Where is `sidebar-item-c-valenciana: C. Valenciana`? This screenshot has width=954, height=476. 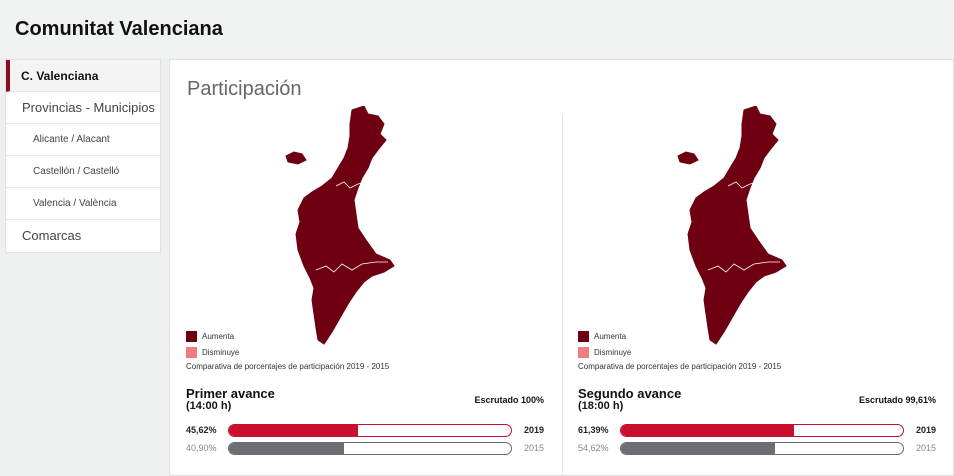 sidebar-item-c-valenciana: C. Valenciana is located at coordinates (83, 76).